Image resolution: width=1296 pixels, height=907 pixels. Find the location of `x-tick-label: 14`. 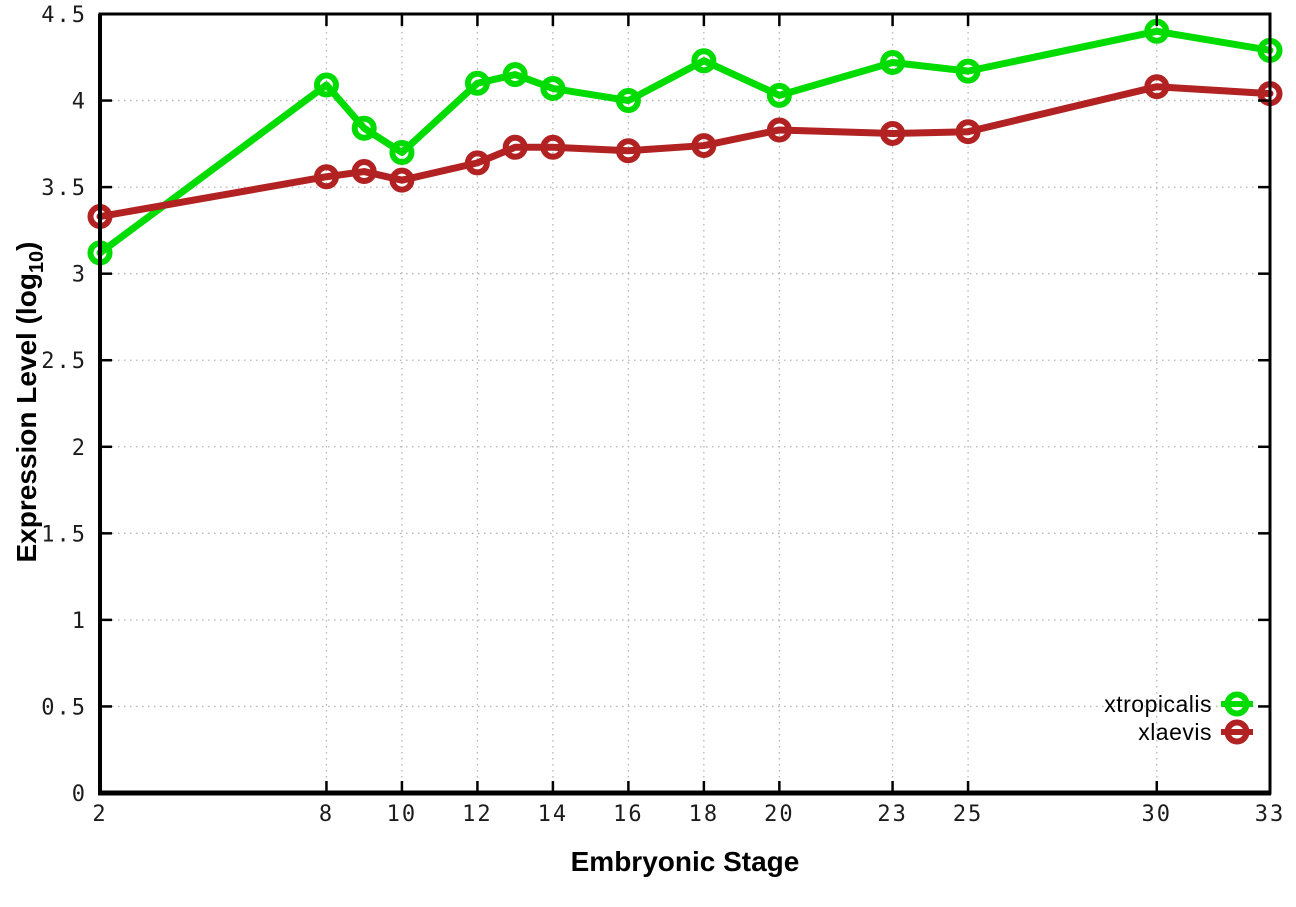

x-tick-label: 14 is located at coordinates (553, 814).